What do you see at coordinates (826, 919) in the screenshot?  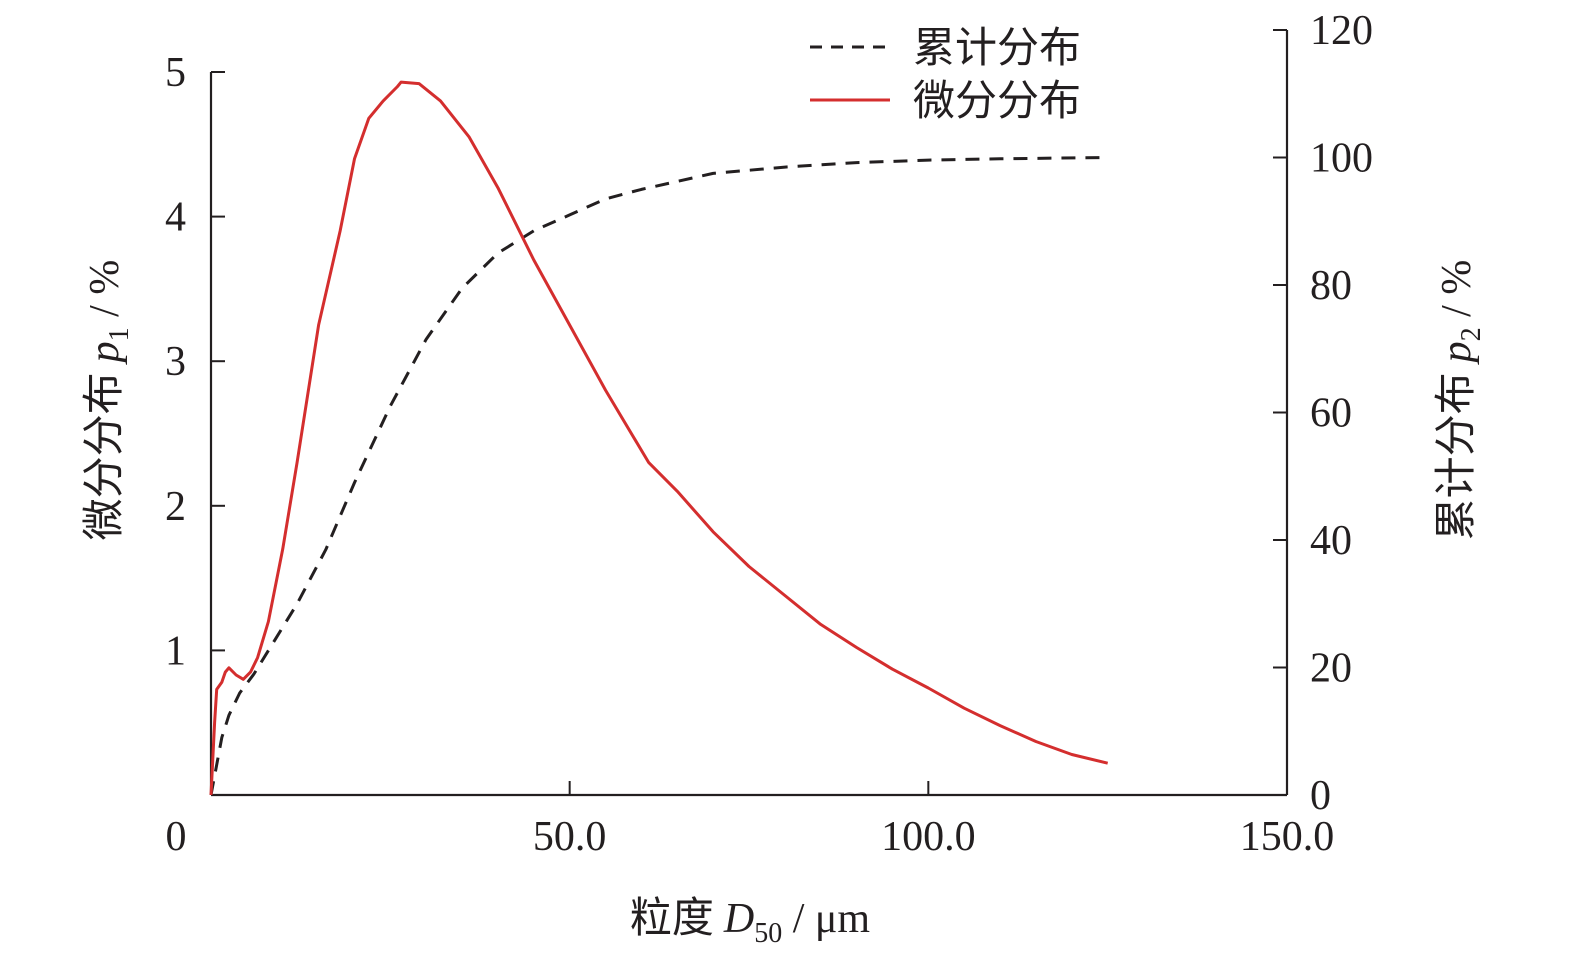 I see `x-axis-title-unit: / μm` at bounding box center [826, 919].